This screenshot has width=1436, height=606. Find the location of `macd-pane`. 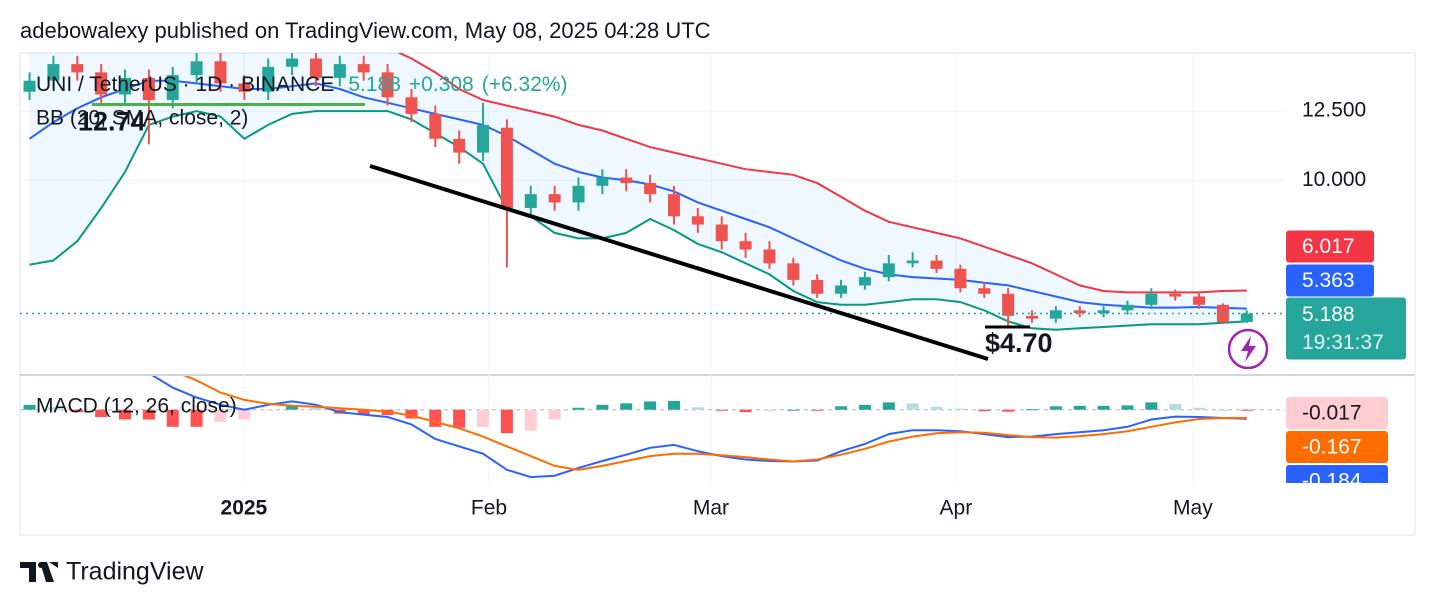

macd-pane is located at coordinates (652, 427).